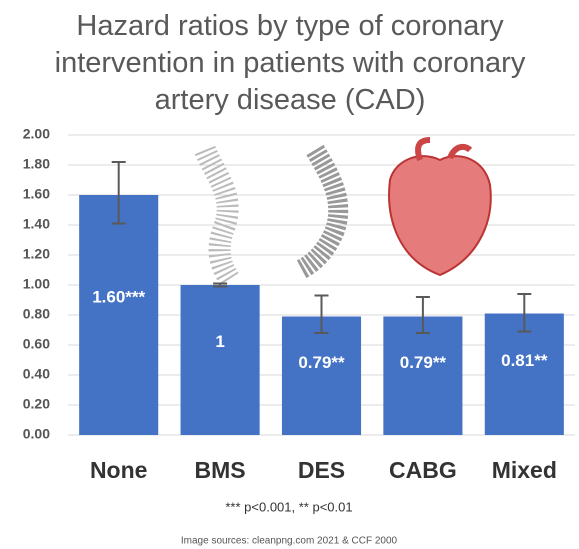 The image size is (579, 549). I want to click on data-label: 1, so click(219, 341).